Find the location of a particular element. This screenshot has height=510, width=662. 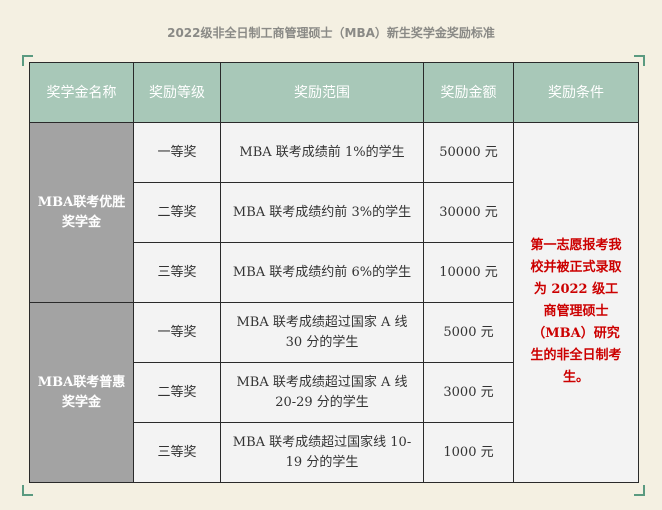

table-row: 二等奖 MBA 联考成绩约前 3%的学生 30000 元 is located at coordinates (334, 212).